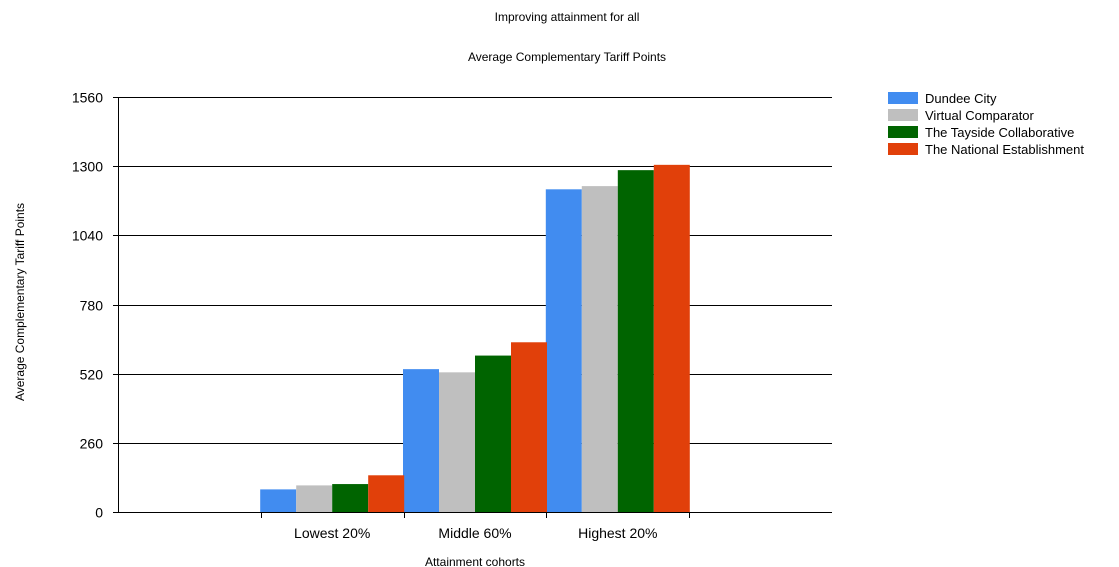 The width and height of the screenshot is (1119, 567). What do you see at coordinates (567, 17) in the screenshot?
I see `chart-title: Improving attainment for all` at bounding box center [567, 17].